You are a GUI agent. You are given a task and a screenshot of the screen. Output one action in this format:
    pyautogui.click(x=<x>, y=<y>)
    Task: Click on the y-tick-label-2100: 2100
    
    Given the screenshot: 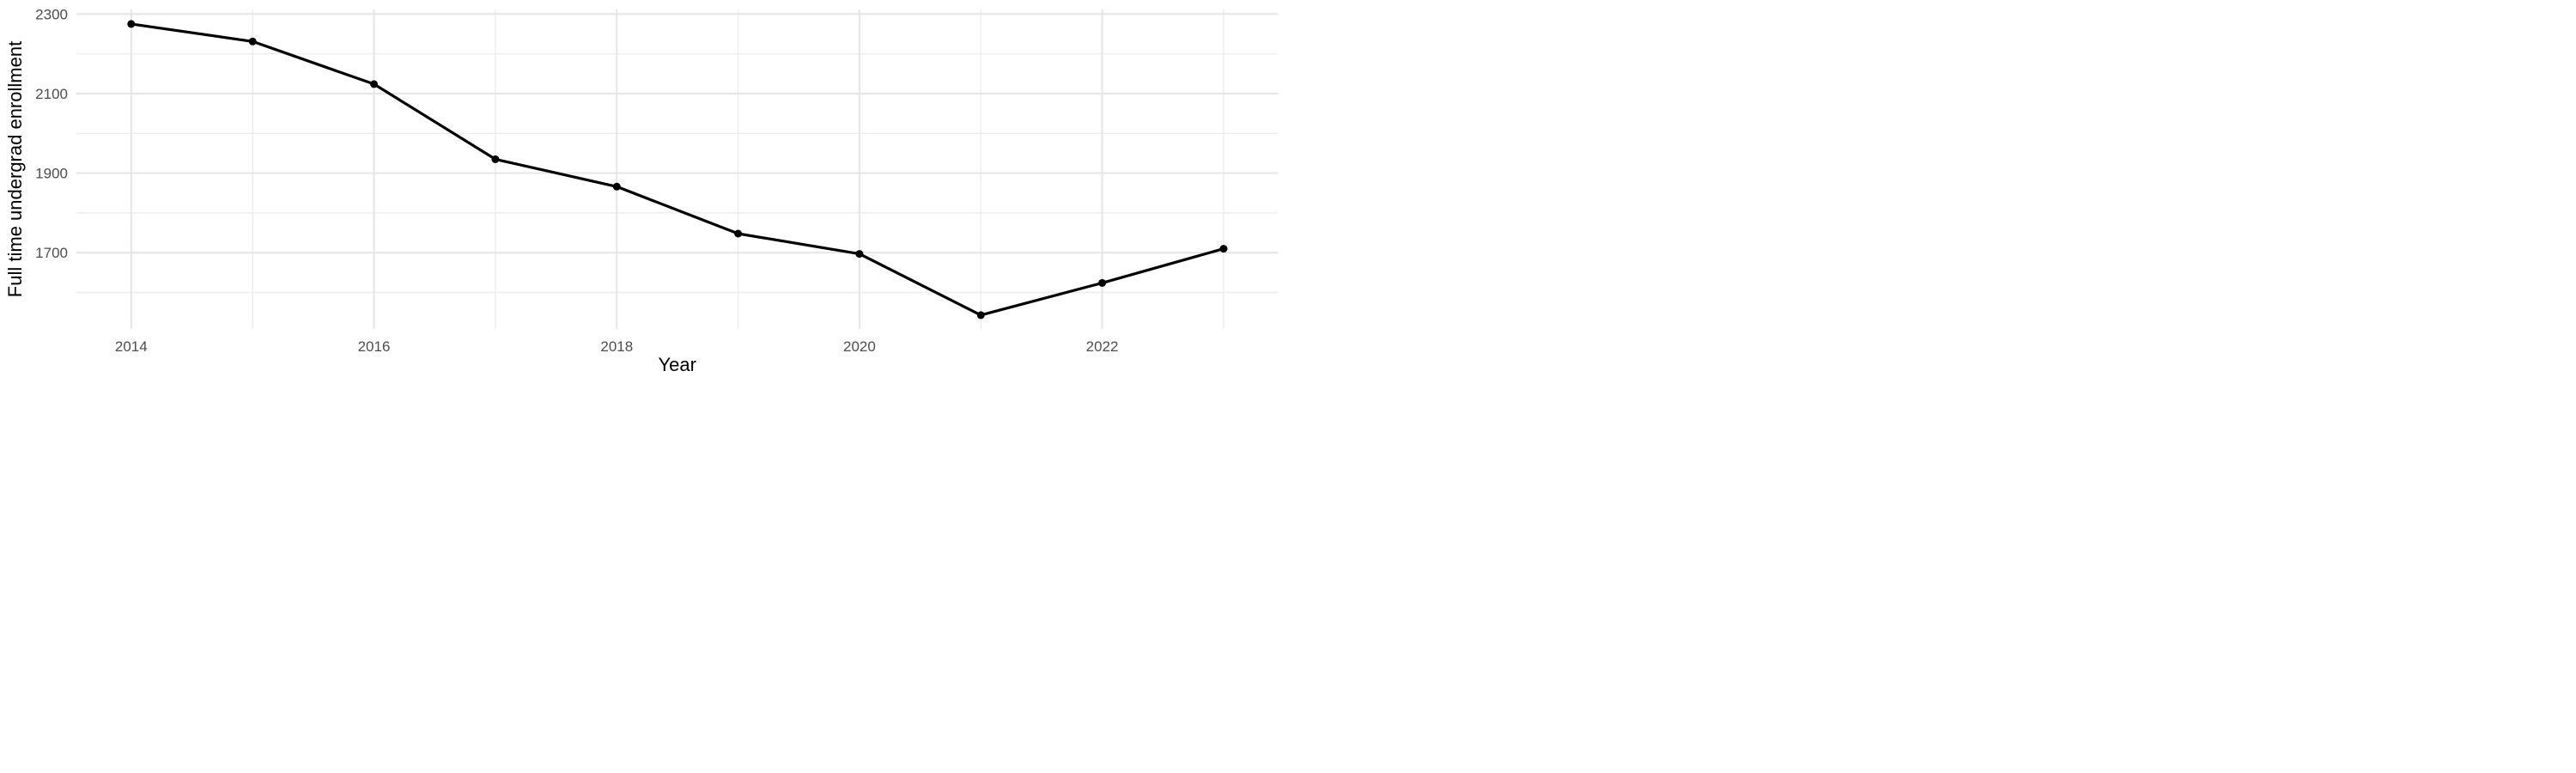 What is the action you would take?
    pyautogui.click(x=52, y=94)
    